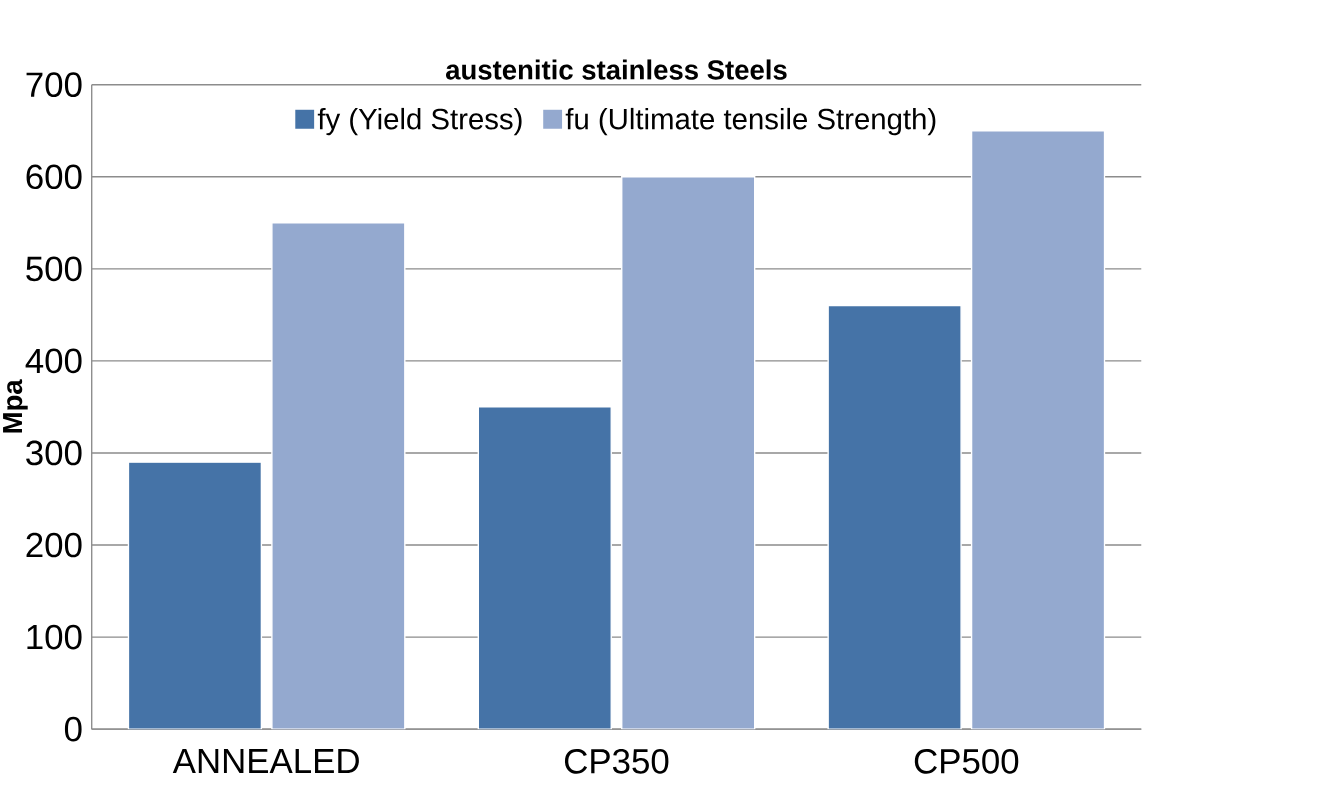 The image size is (1330, 804). Describe the element at coordinates (54, 637) in the screenshot. I see `y-tick-label: 100` at that location.